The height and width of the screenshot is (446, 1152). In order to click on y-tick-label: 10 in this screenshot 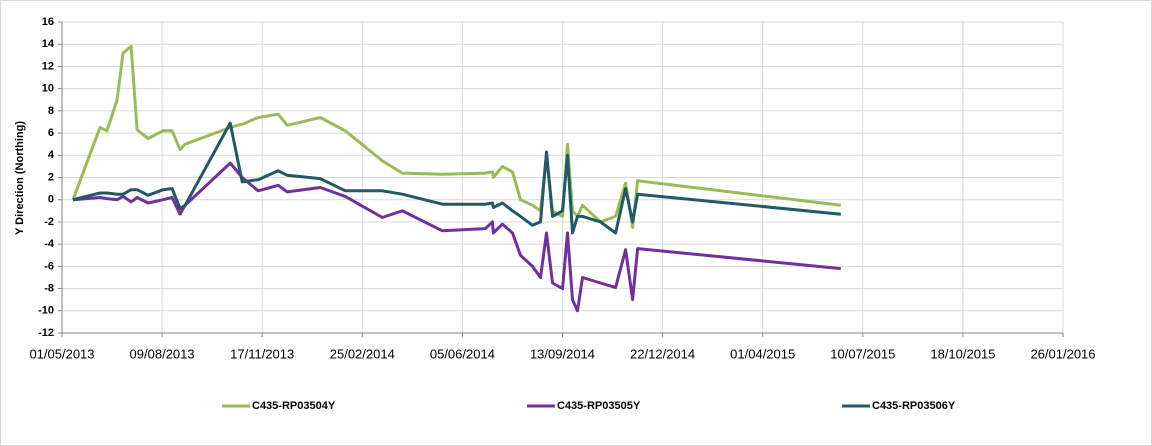, I will do `click(48, 89)`.